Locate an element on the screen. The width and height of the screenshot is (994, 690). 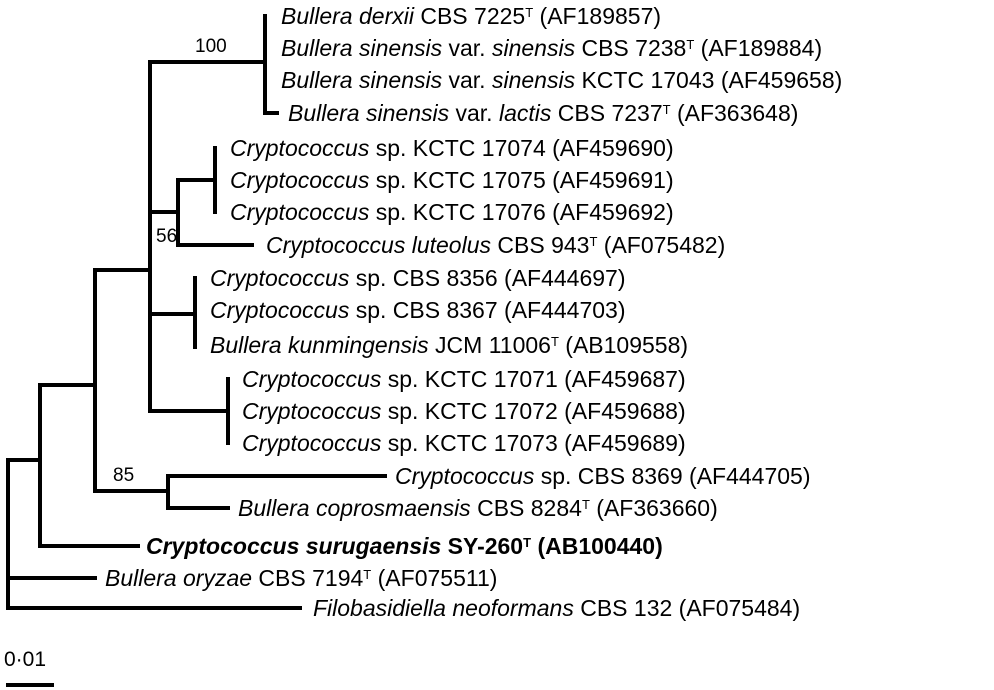
taxon-accession: (AF444703) is located at coordinates (561, 310).